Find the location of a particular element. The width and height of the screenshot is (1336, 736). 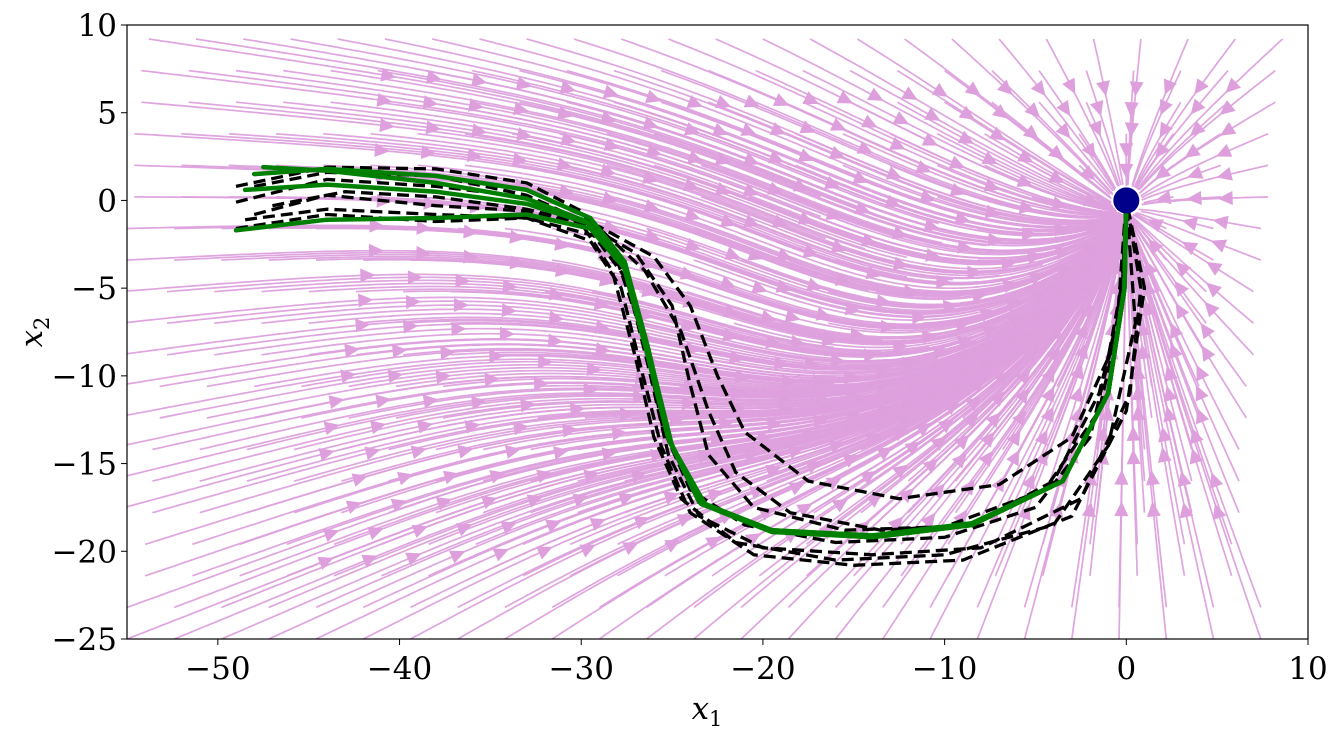

y-axis-ticks: 10 5 0 −5 −10 −15 −20 −25 is located at coordinates (89, 333).